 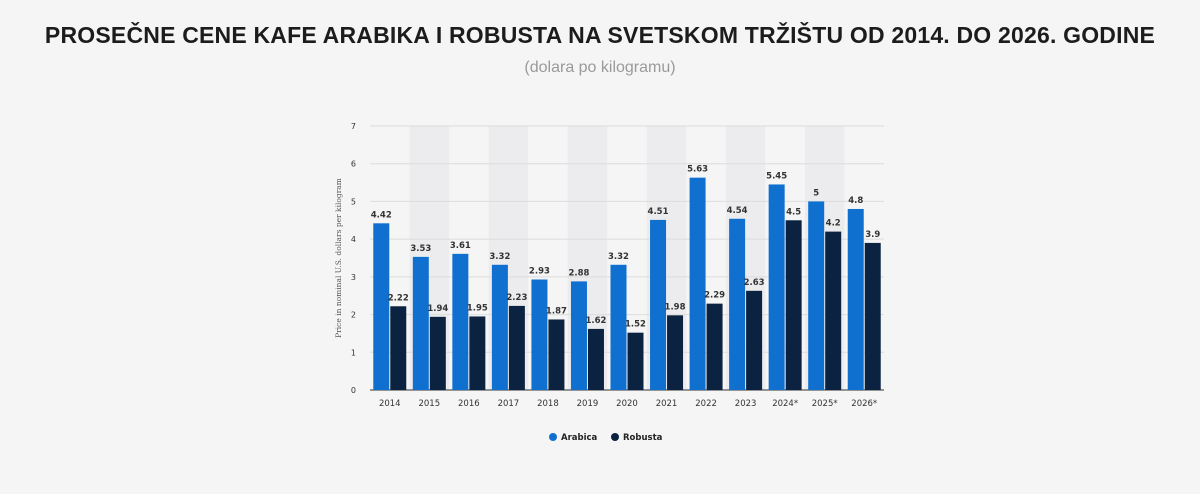 I want to click on arabica-data-label: 5.45, so click(x=776, y=176).